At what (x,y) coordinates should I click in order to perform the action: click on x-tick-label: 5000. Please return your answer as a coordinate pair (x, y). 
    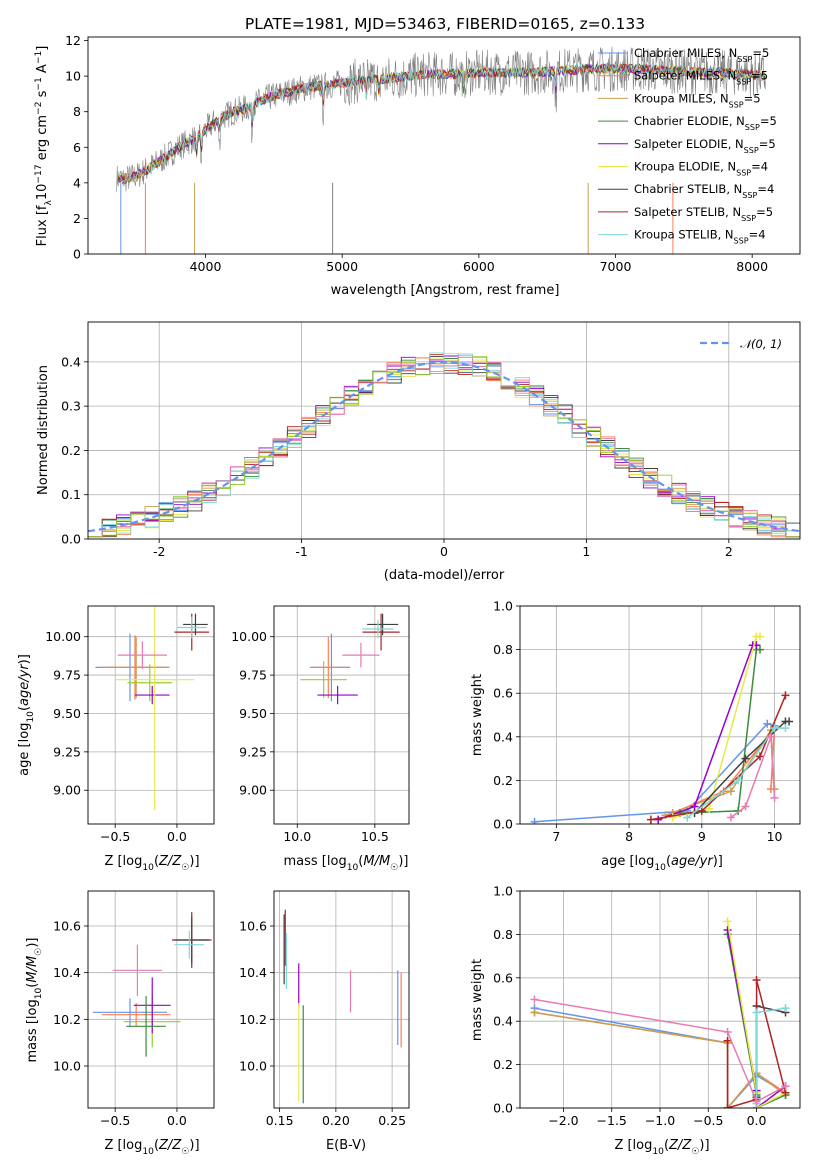
    Looking at the image, I should click on (342, 266).